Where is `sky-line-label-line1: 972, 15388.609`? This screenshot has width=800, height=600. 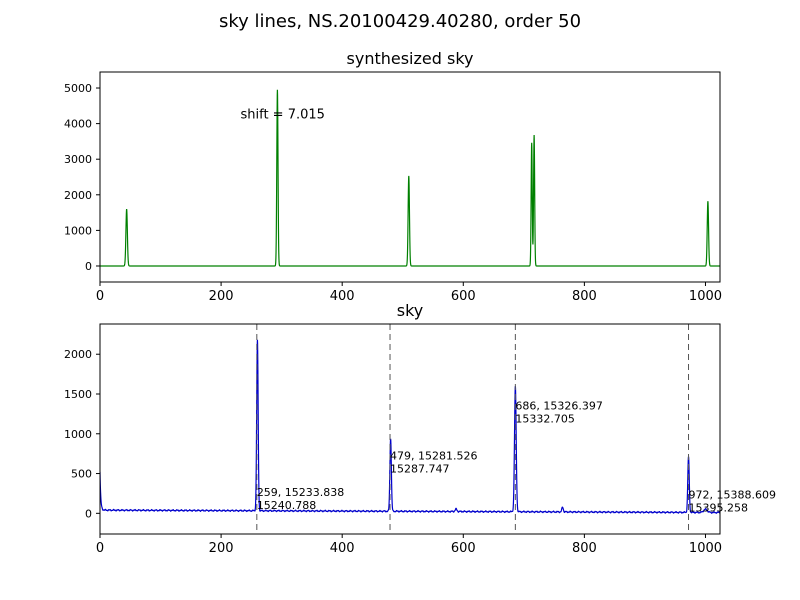 sky-line-label-line1: 972, 15388.609 is located at coordinates (732, 494).